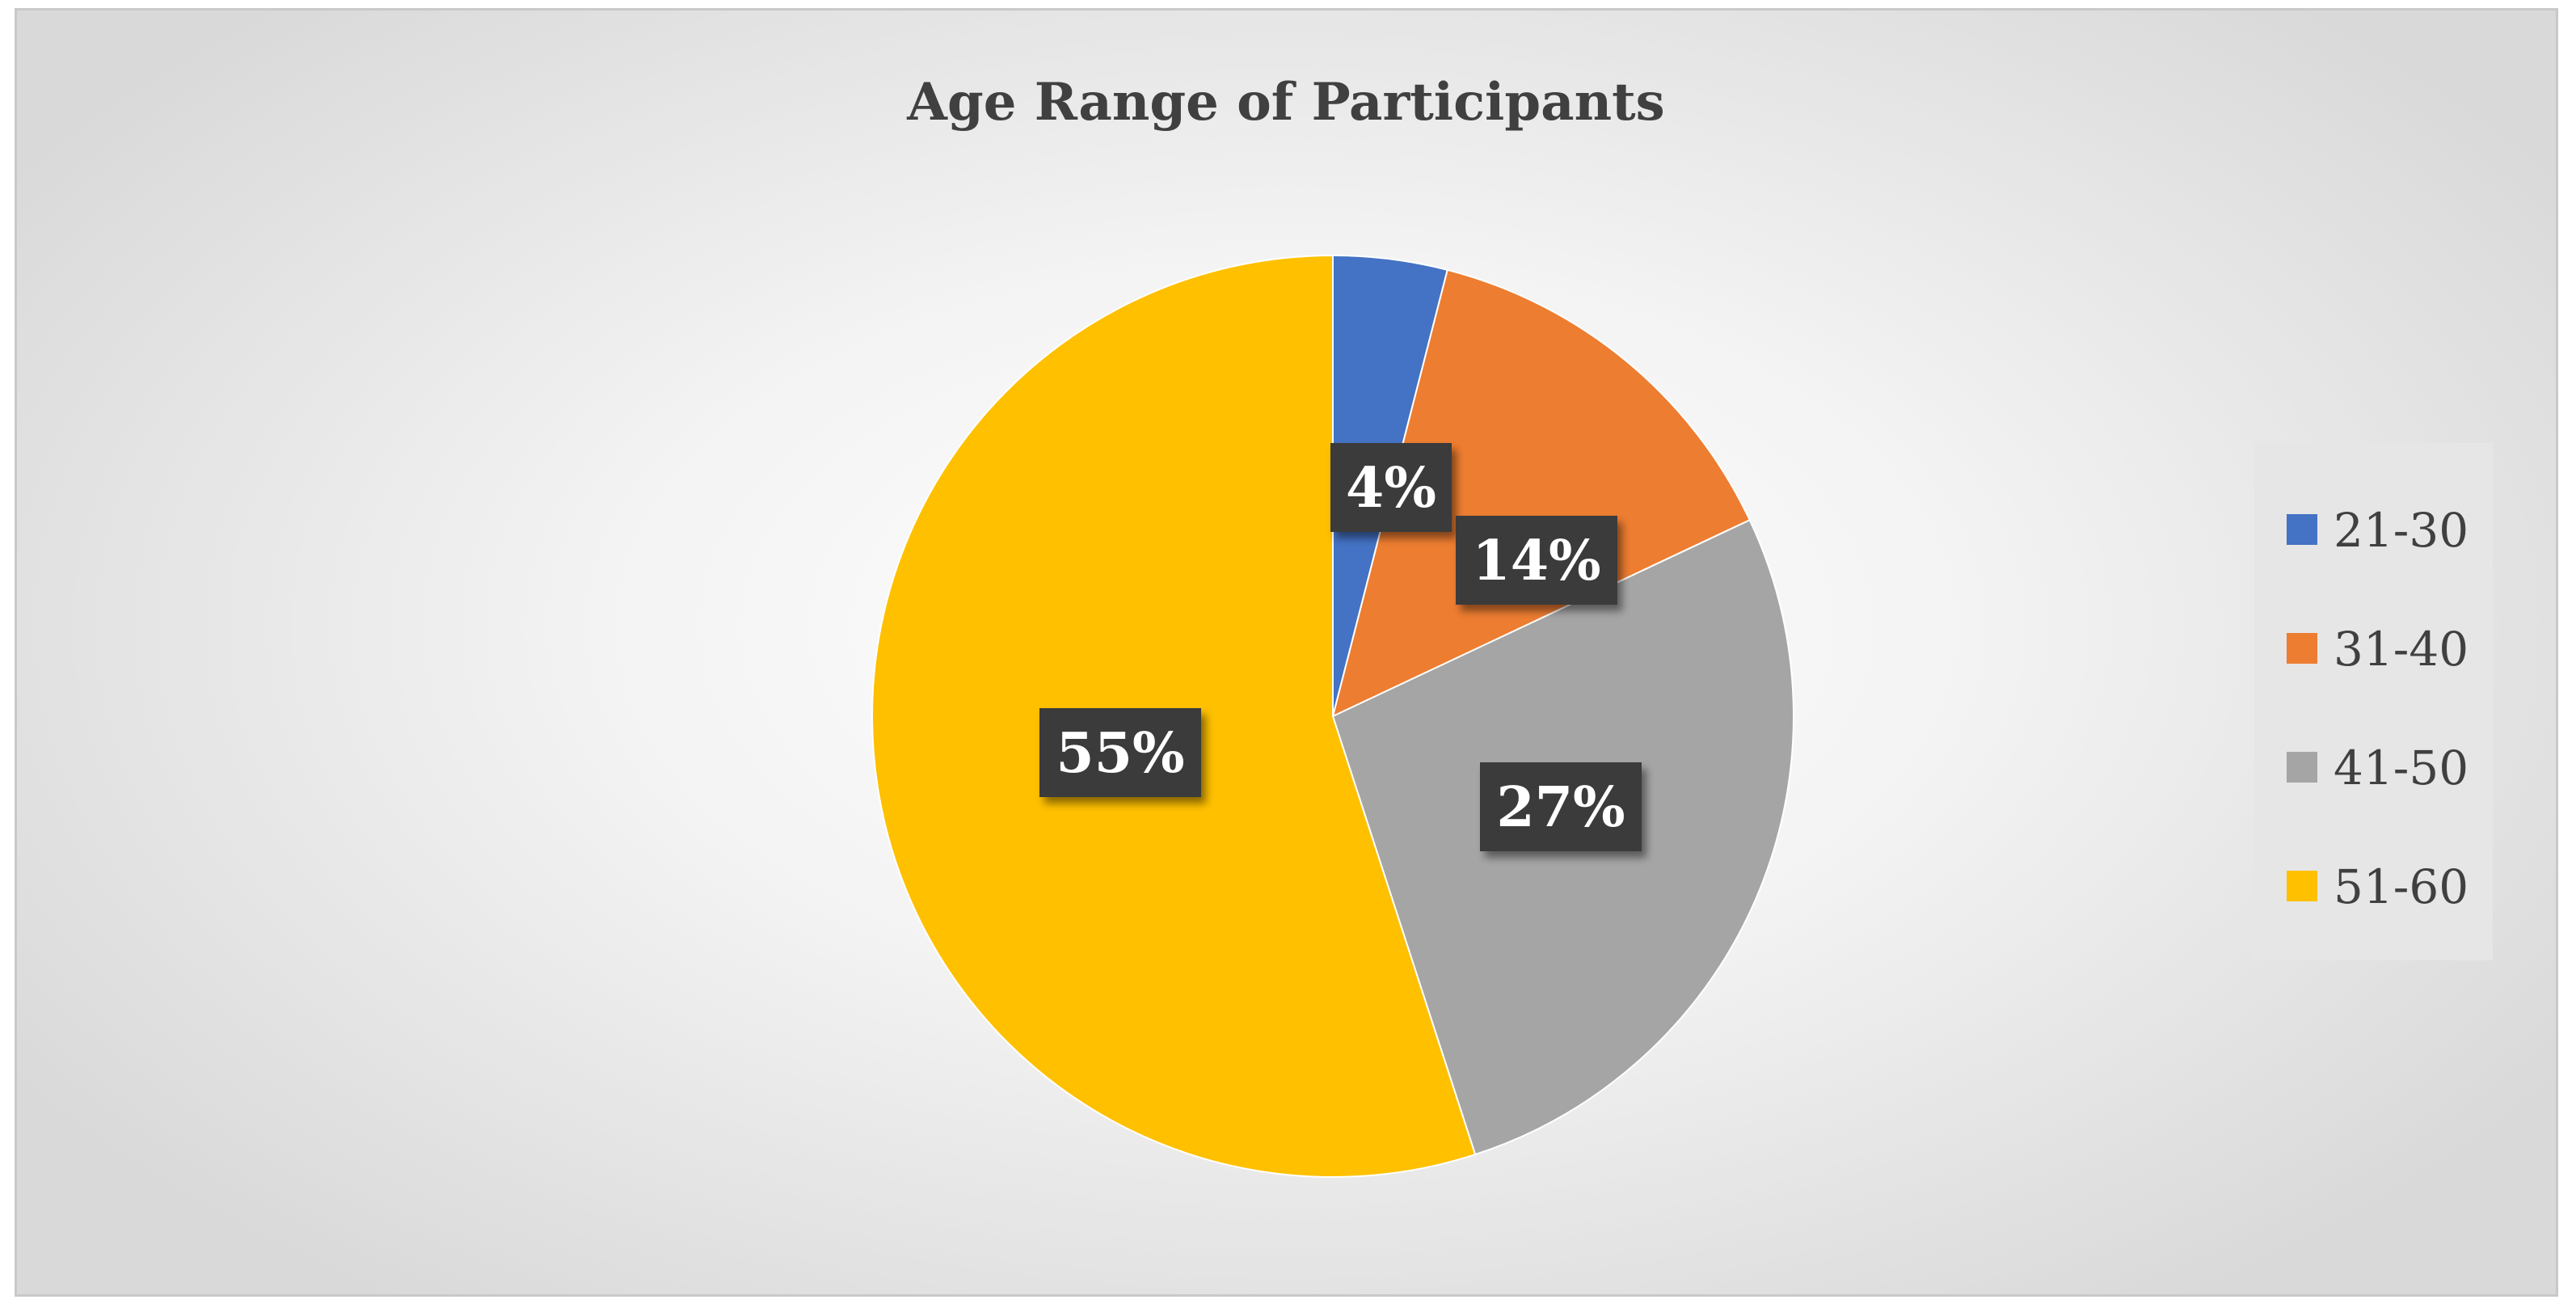 The height and width of the screenshot is (1308, 2576). I want to click on legend-label: 21-30, so click(2401, 530).